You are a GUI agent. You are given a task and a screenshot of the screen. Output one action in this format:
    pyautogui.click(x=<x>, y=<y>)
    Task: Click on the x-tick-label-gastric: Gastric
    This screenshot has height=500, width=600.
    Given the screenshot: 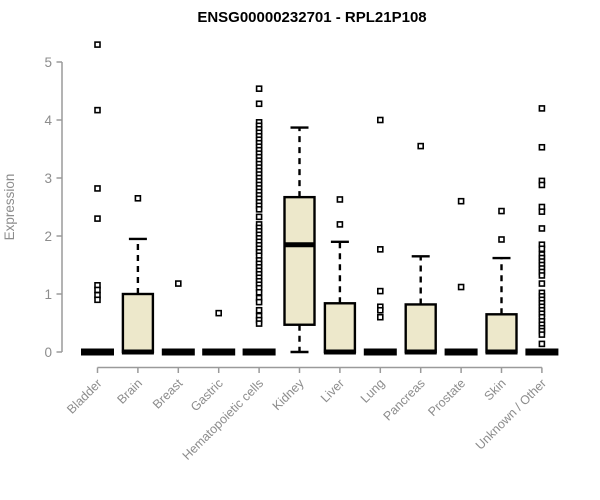 What is the action you would take?
    pyautogui.click(x=207, y=395)
    